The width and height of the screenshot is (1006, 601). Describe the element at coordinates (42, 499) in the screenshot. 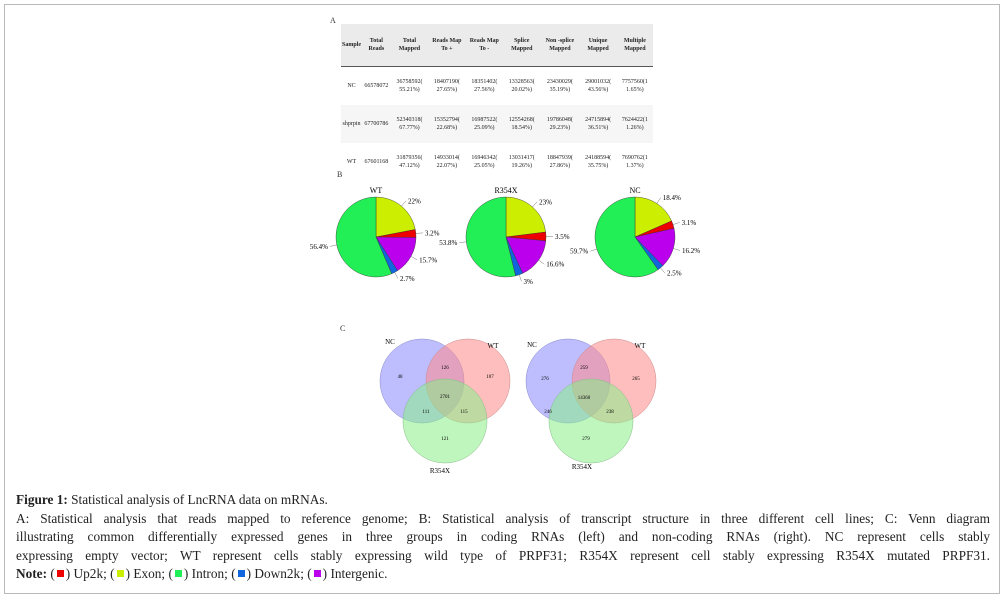

I see `figure-label: Figure 1:` at that location.